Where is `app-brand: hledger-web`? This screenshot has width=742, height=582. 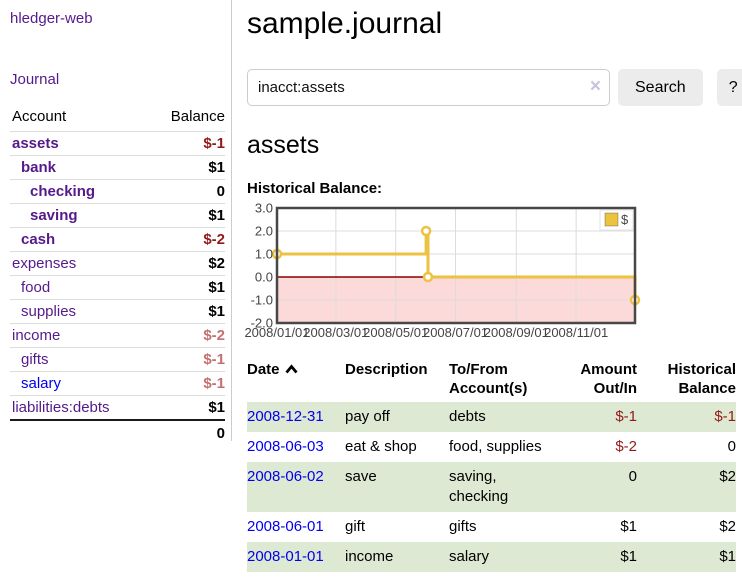
app-brand: hledger-web is located at coordinates (117, 18).